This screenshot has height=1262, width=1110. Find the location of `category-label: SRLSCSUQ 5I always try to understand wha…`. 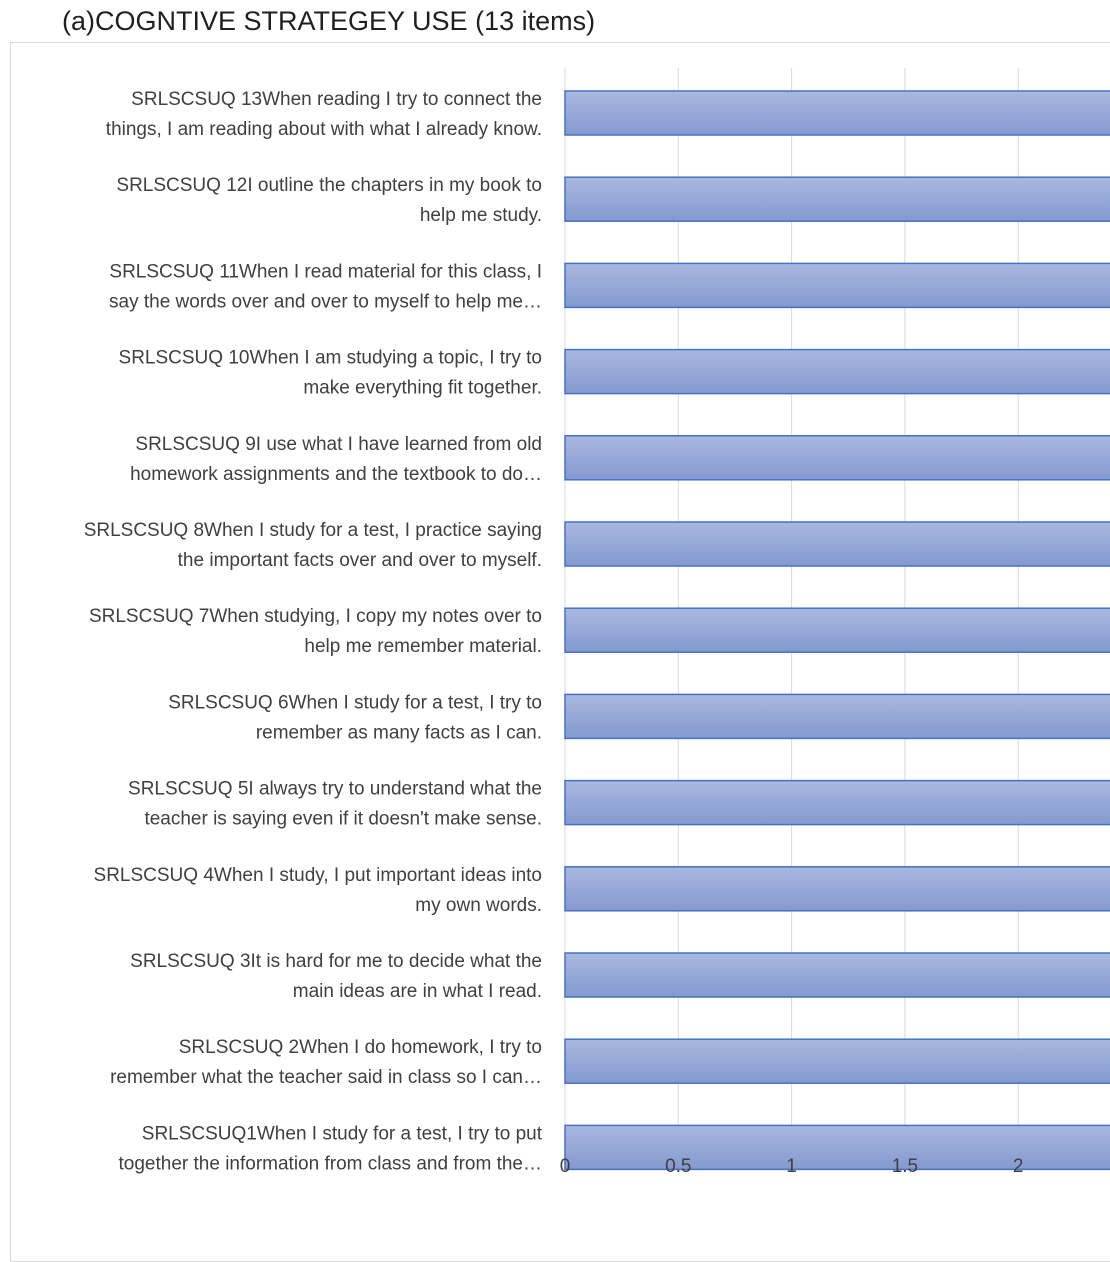

category-label: SRLSCSUQ 5I always try to understand wha… is located at coordinates (335, 789).